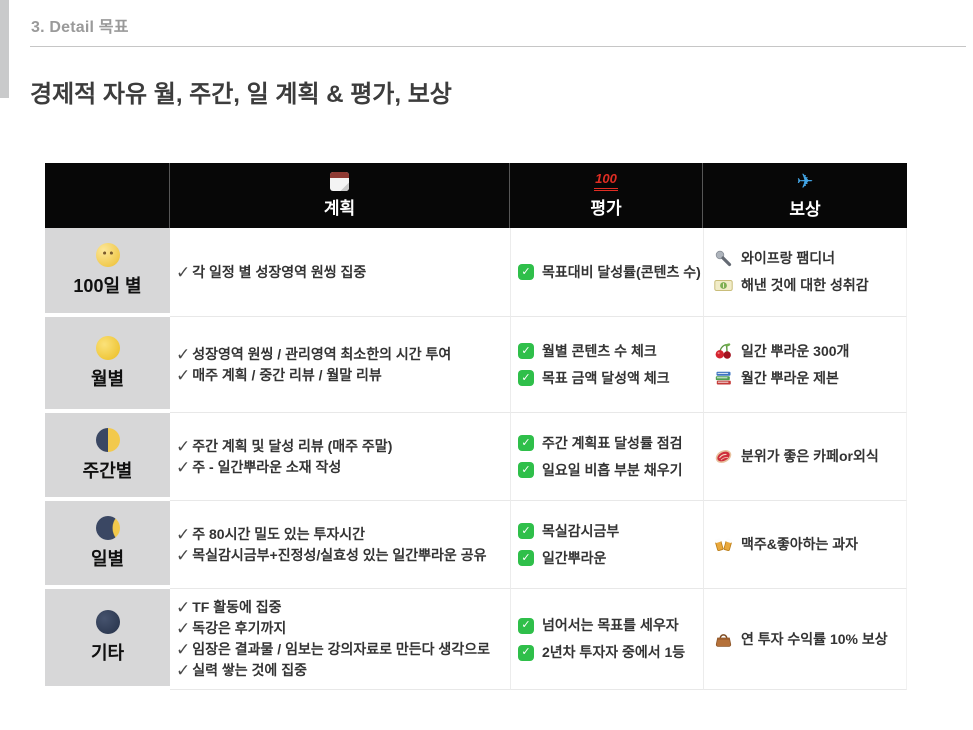 Image resolution: width=973 pixels, height=730 pixels. I want to click on eval-item: 2년차 투자자 중에서 1등, so click(610, 652).